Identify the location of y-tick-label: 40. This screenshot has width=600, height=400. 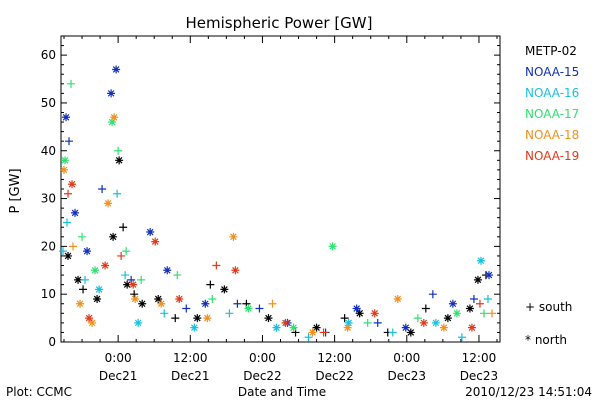
(48, 151).